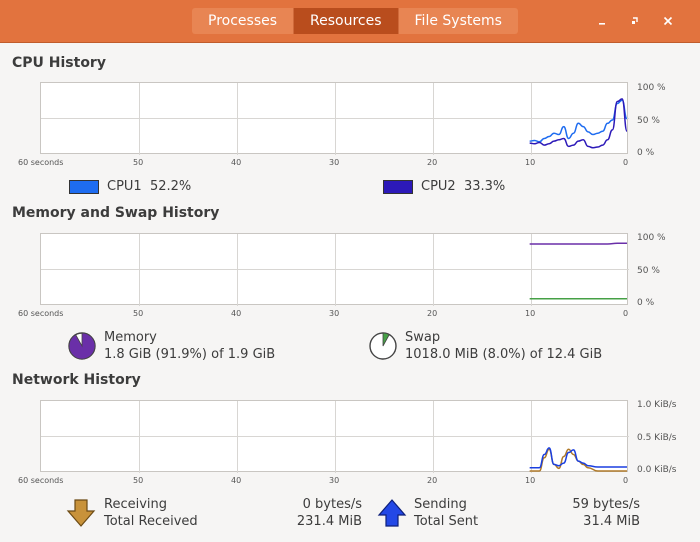 The image size is (700, 542). Describe the element at coordinates (463, 186) in the screenshot. I see `cpu2-label: CPU2 33.3%` at that location.